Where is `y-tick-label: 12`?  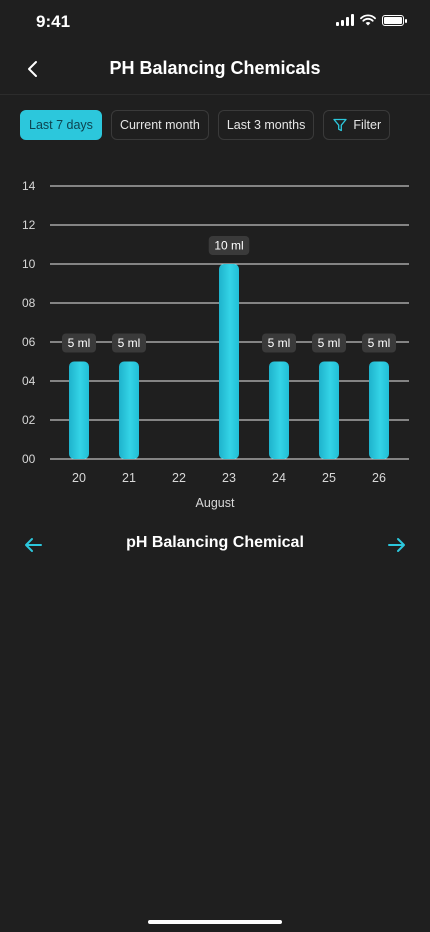
y-tick-label: 12 is located at coordinates (29, 225).